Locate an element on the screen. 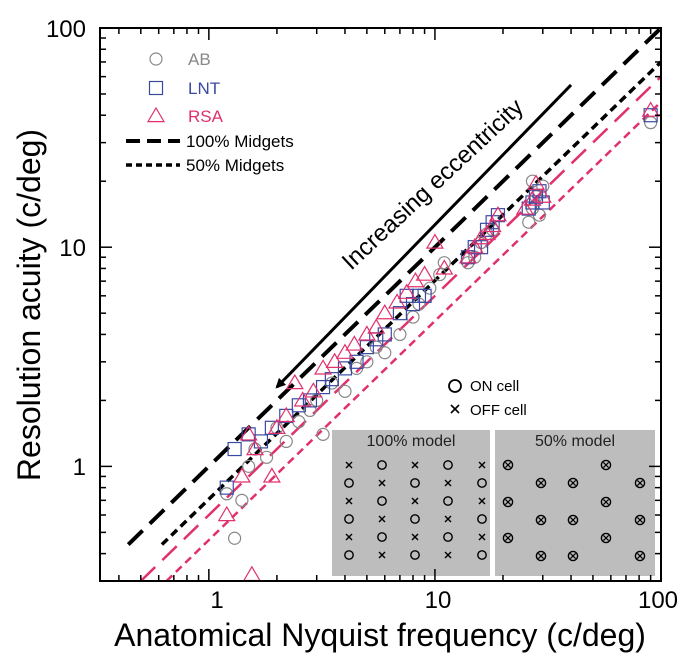 The image size is (684, 656). off-cell-key-icon is located at coordinates (455, 409).